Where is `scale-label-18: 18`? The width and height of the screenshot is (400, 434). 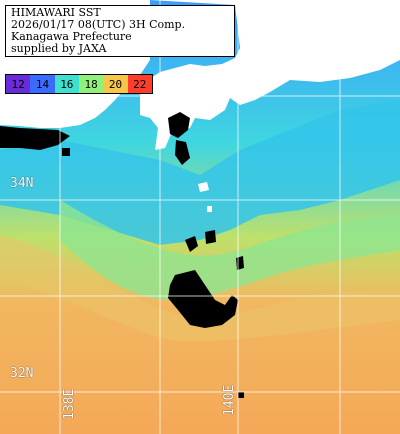
scale-label-18: 18 is located at coordinates (91, 84).